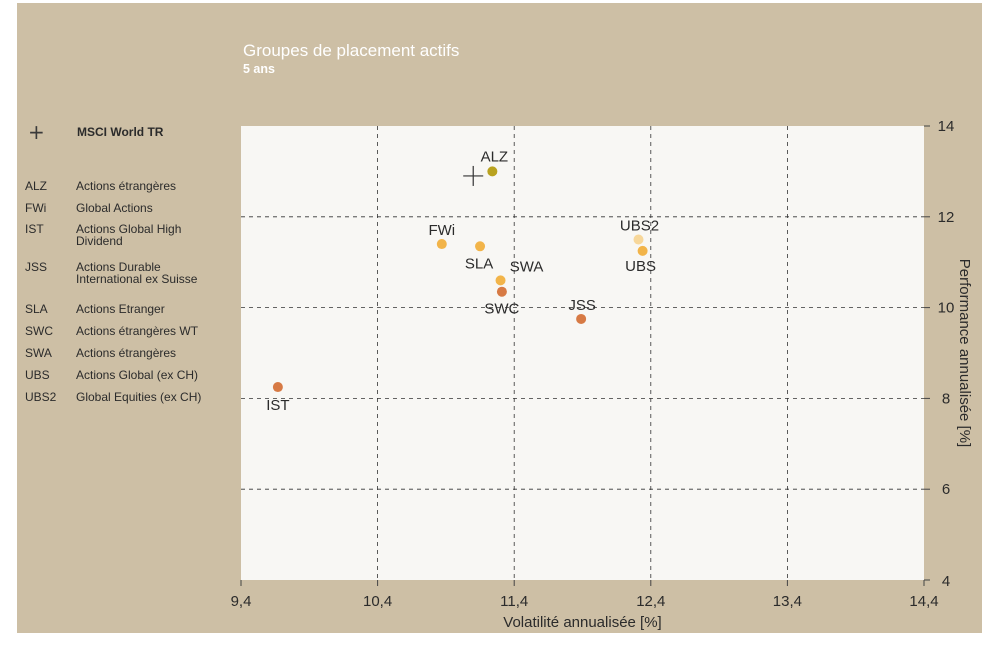 Image resolution: width=993 pixels, height=647 pixels. I want to click on x-tick-label: 12,4, so click(650, 601).